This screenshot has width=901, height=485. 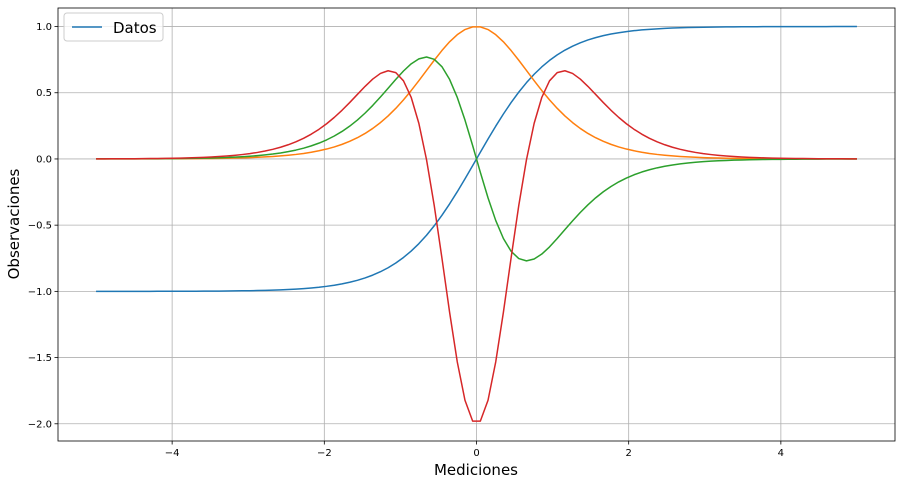 I want to click on x-axis-title: Mediciones, so click(x=476, y=470).